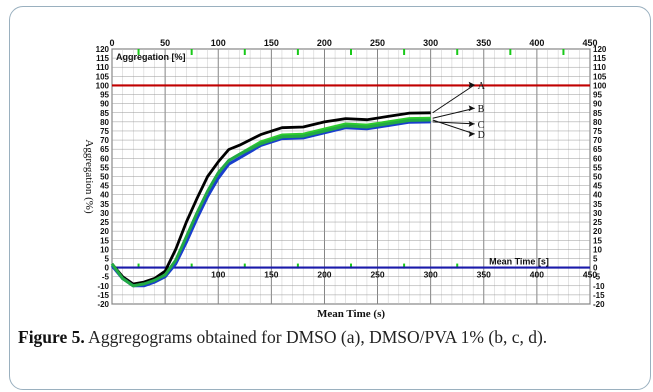 The image size is (653, 392). What do you see at coordinates (595, 258) in the screenshot?
I see `y-tick-label-right: 5` at bounding box center [595, 258].